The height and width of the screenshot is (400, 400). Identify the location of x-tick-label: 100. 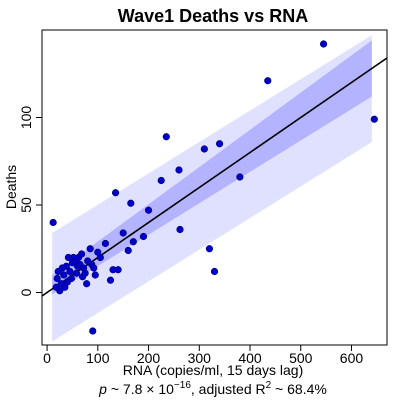
(98, 358).